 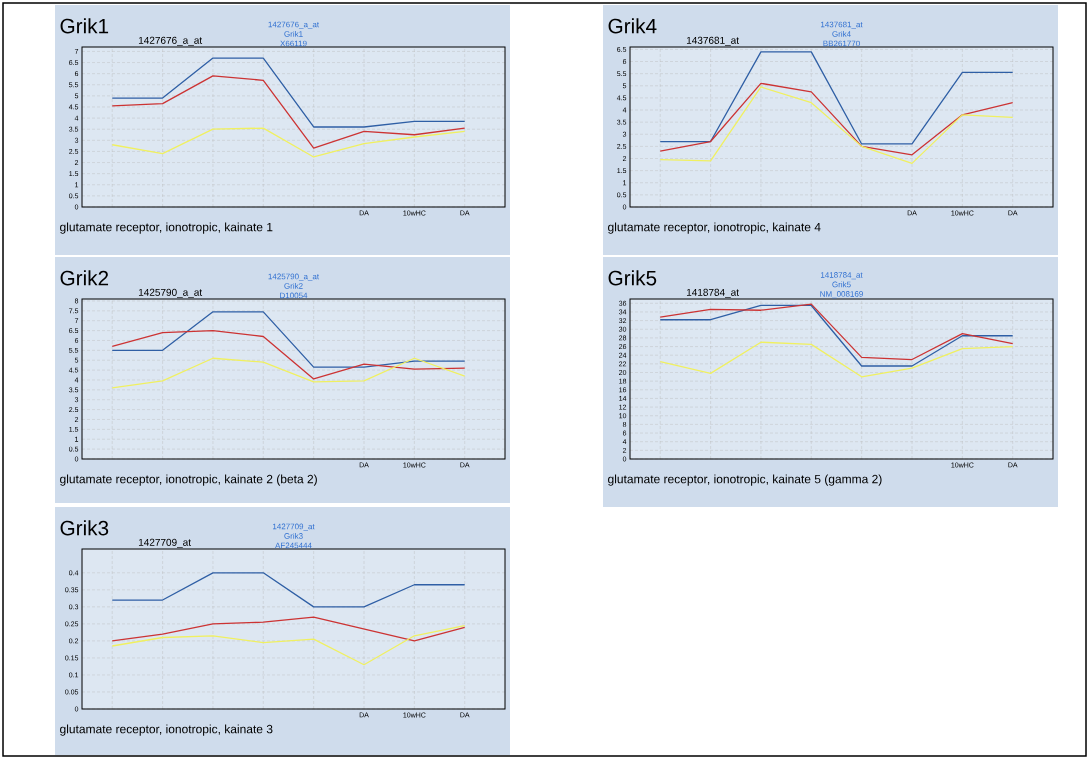 What do you see at coordinates (712, 293) in the screenshot?
I see `chart-subtitle: 1418784_at` at bounding box center [712, 293].